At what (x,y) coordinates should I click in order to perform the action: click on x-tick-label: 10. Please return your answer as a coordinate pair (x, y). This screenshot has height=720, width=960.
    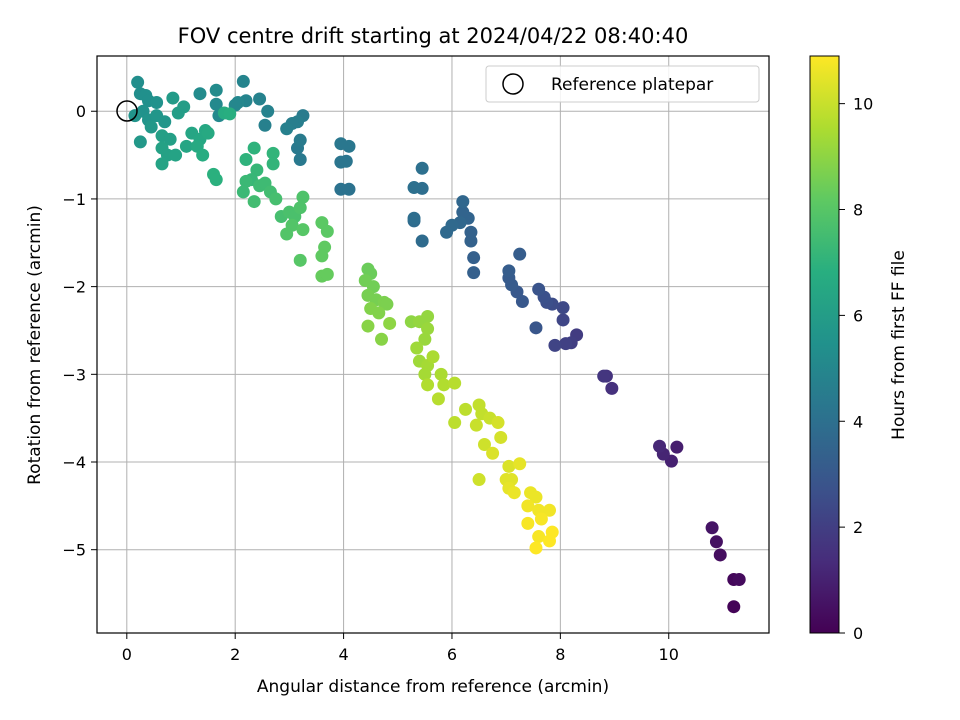
    Looking at the image, I should click on (669, 654).